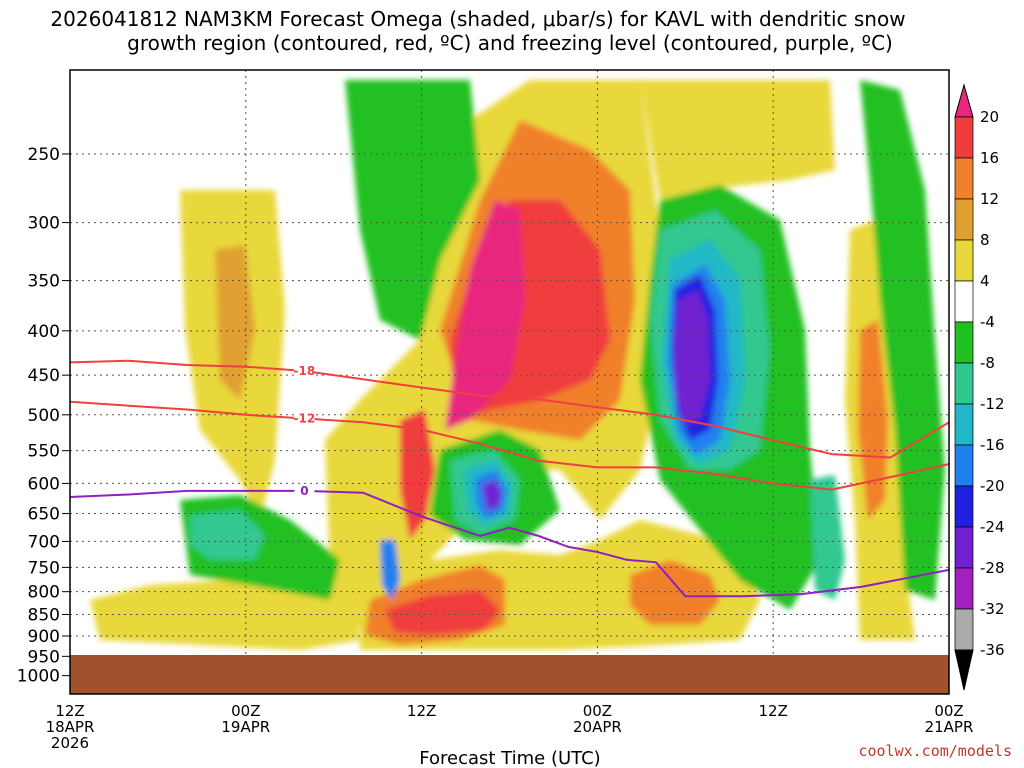 This screenshot has height=768, width=1024. Describe the element at coordinates (417, 475) in the screenshot. I see `ascent-red-stem` at that location.